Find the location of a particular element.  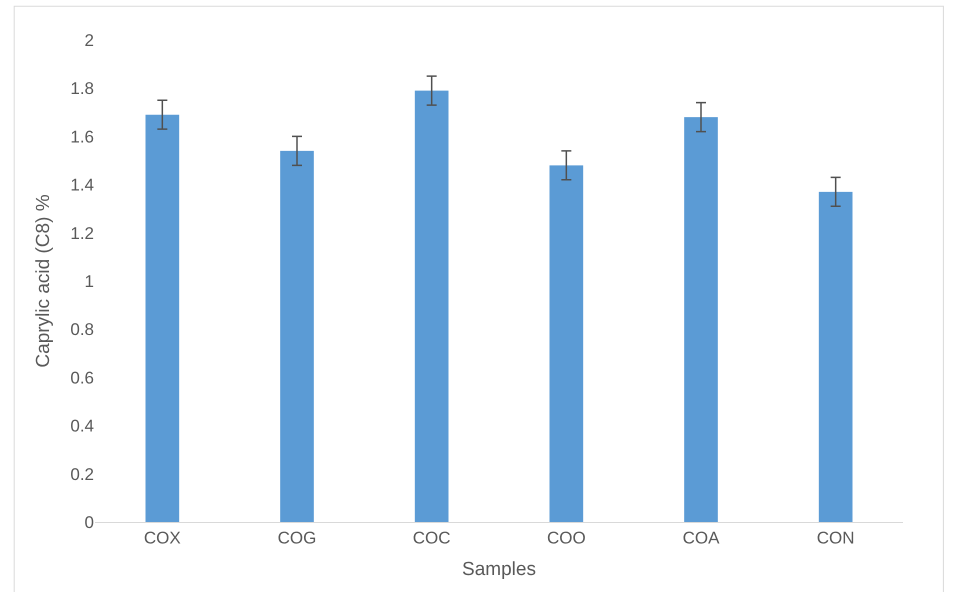

y-tick-label: 0.4 is located at coordinates (82, 426).